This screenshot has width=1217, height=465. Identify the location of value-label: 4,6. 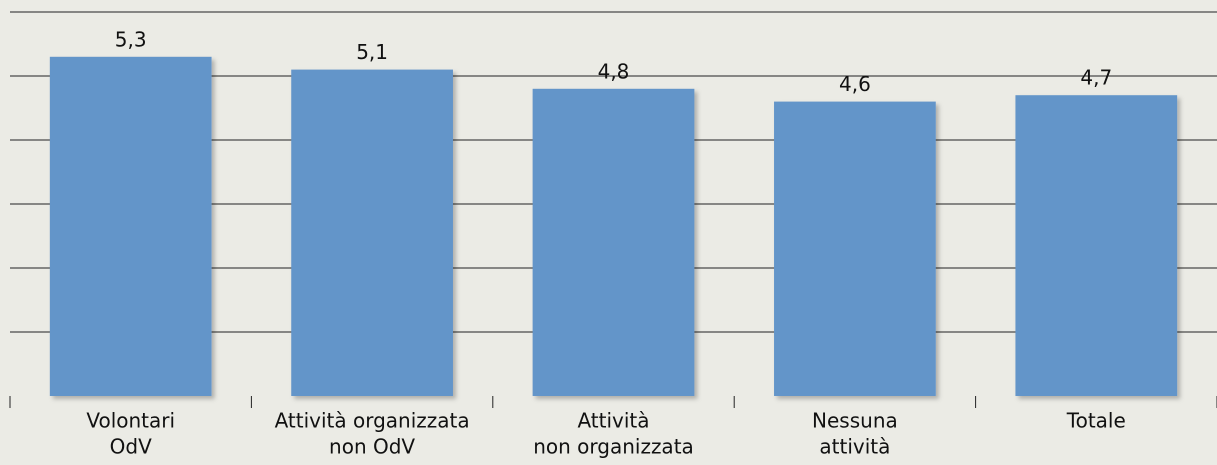
(855, 84).